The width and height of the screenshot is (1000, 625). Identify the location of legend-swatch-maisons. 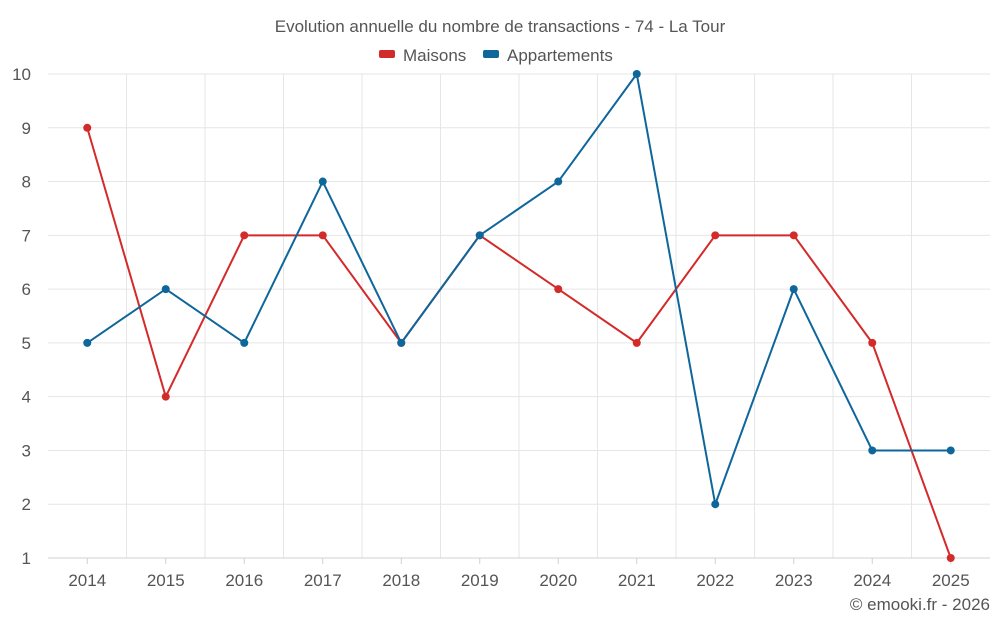
(387, 54).